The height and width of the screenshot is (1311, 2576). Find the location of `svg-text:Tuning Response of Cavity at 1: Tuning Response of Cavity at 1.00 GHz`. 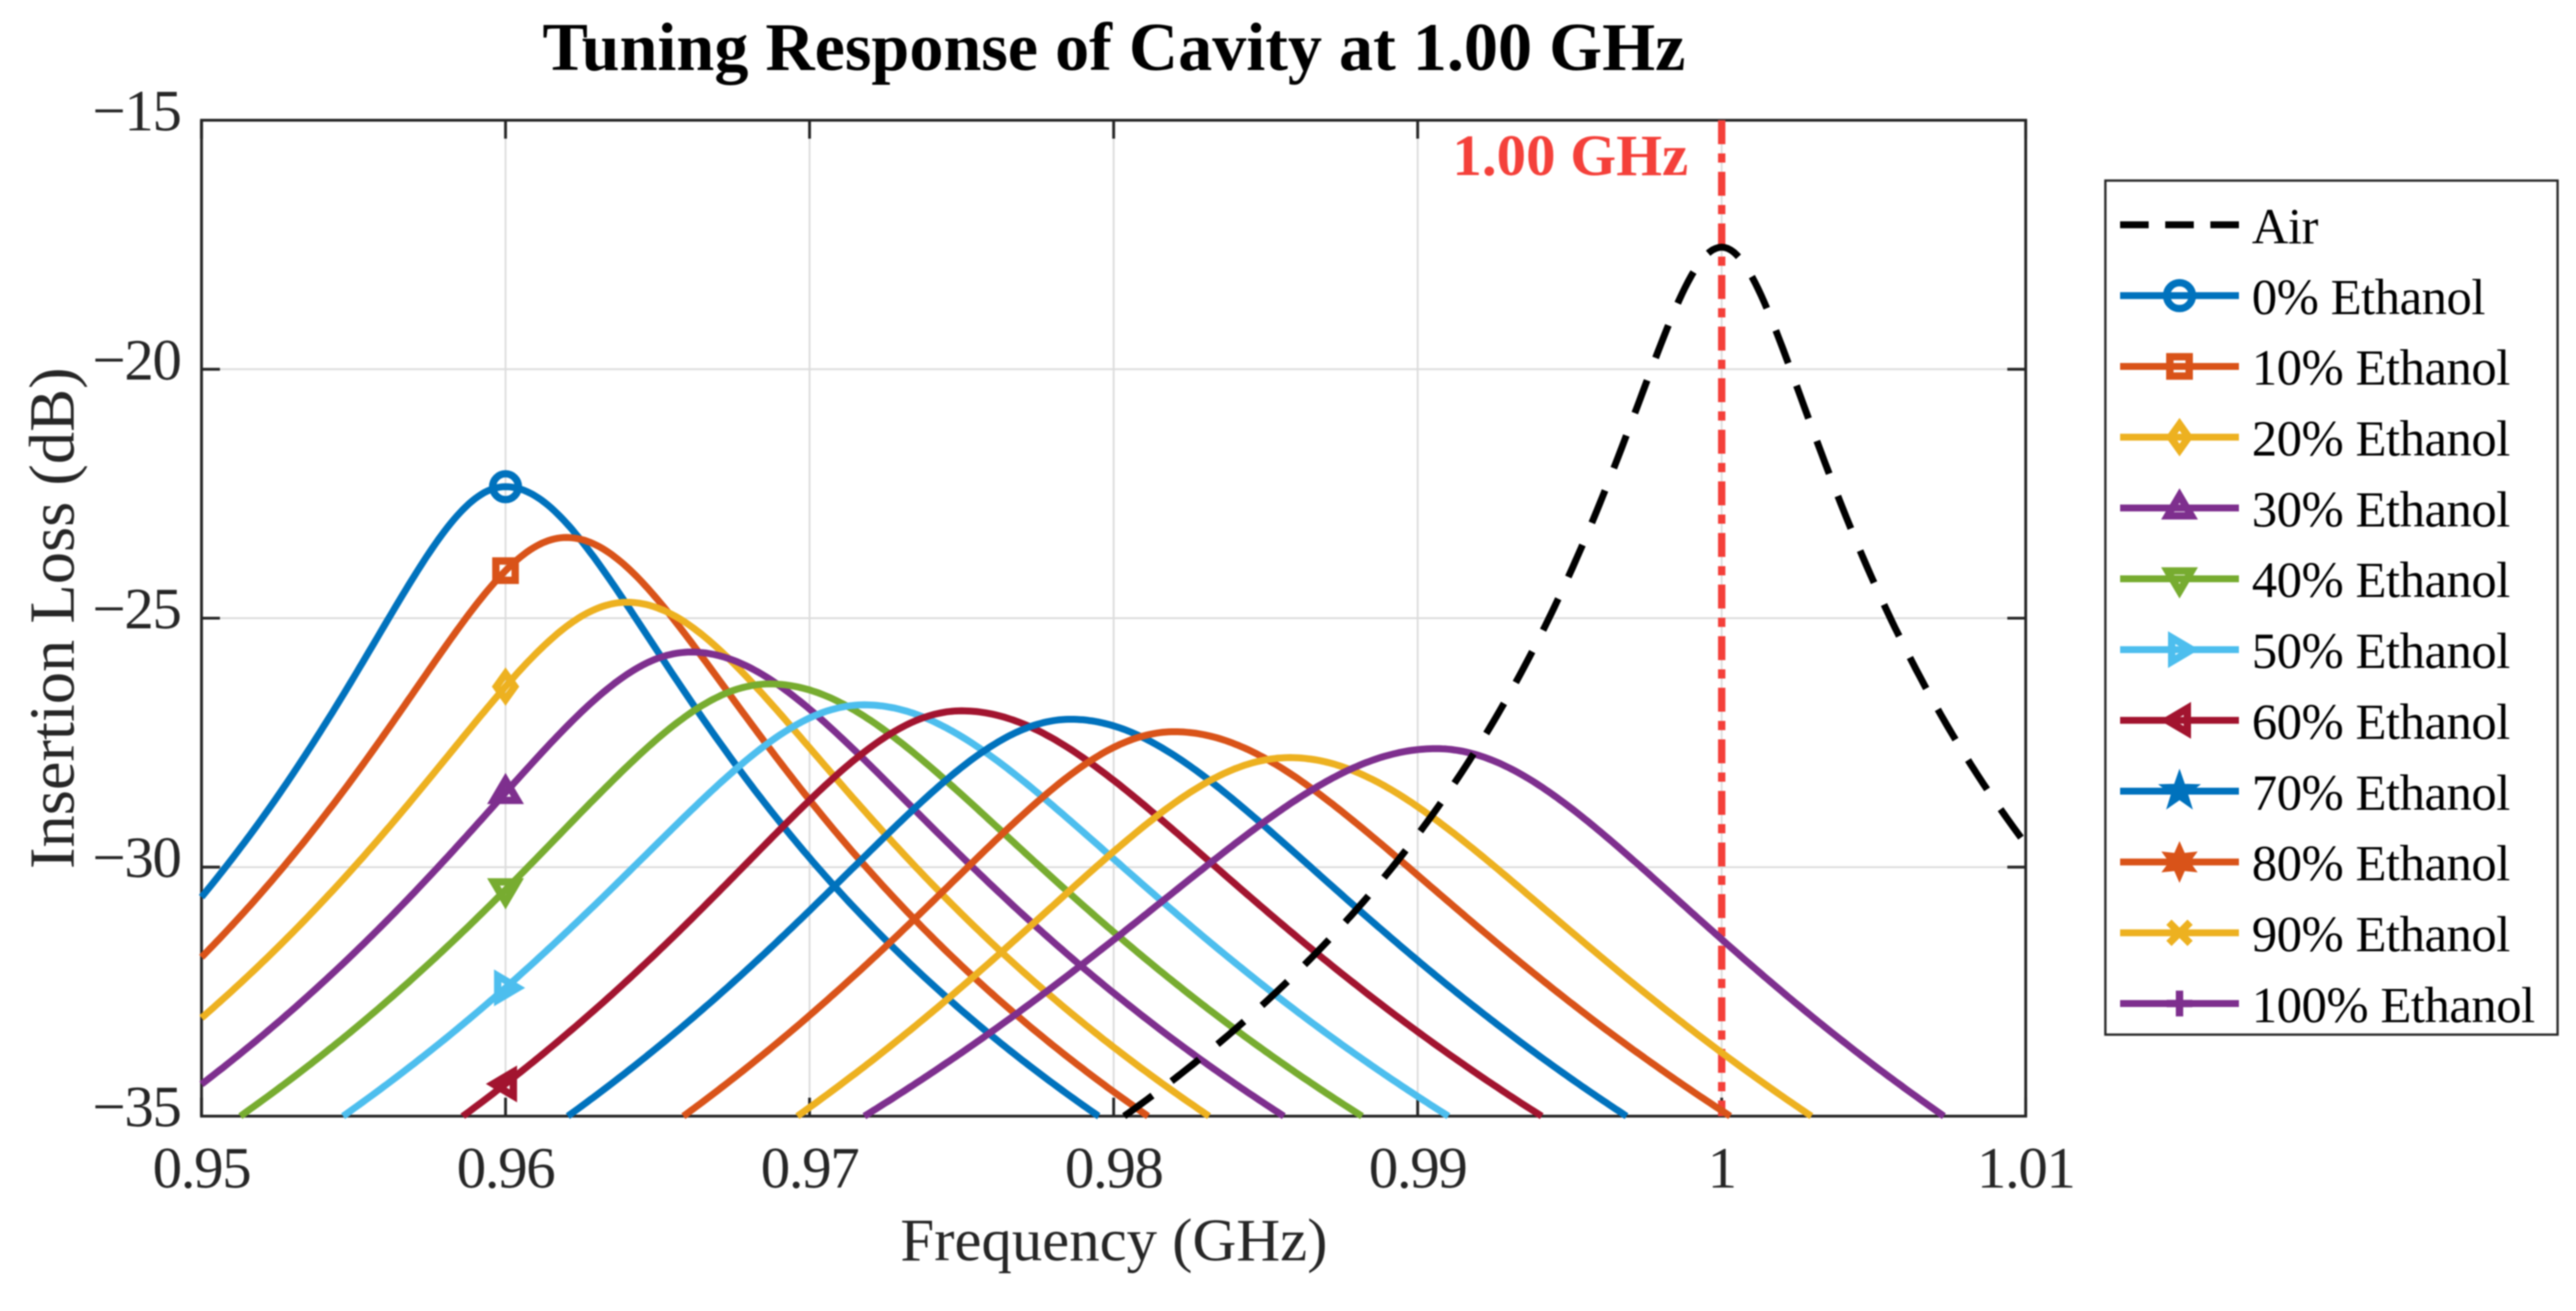

svg-text:Tuning Response of Cavity at 1: Tuning Response of Cavity at 1.00 GHz is located at coordinates (1113, 48).